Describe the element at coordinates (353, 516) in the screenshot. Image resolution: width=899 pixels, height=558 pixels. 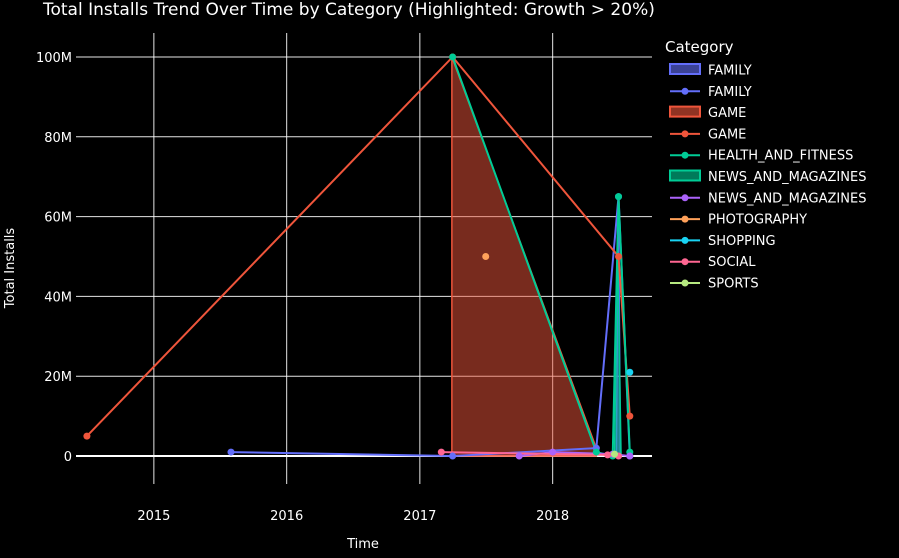
I see `x-axis-ticks: 2015 2016 2017 2018` at that location.